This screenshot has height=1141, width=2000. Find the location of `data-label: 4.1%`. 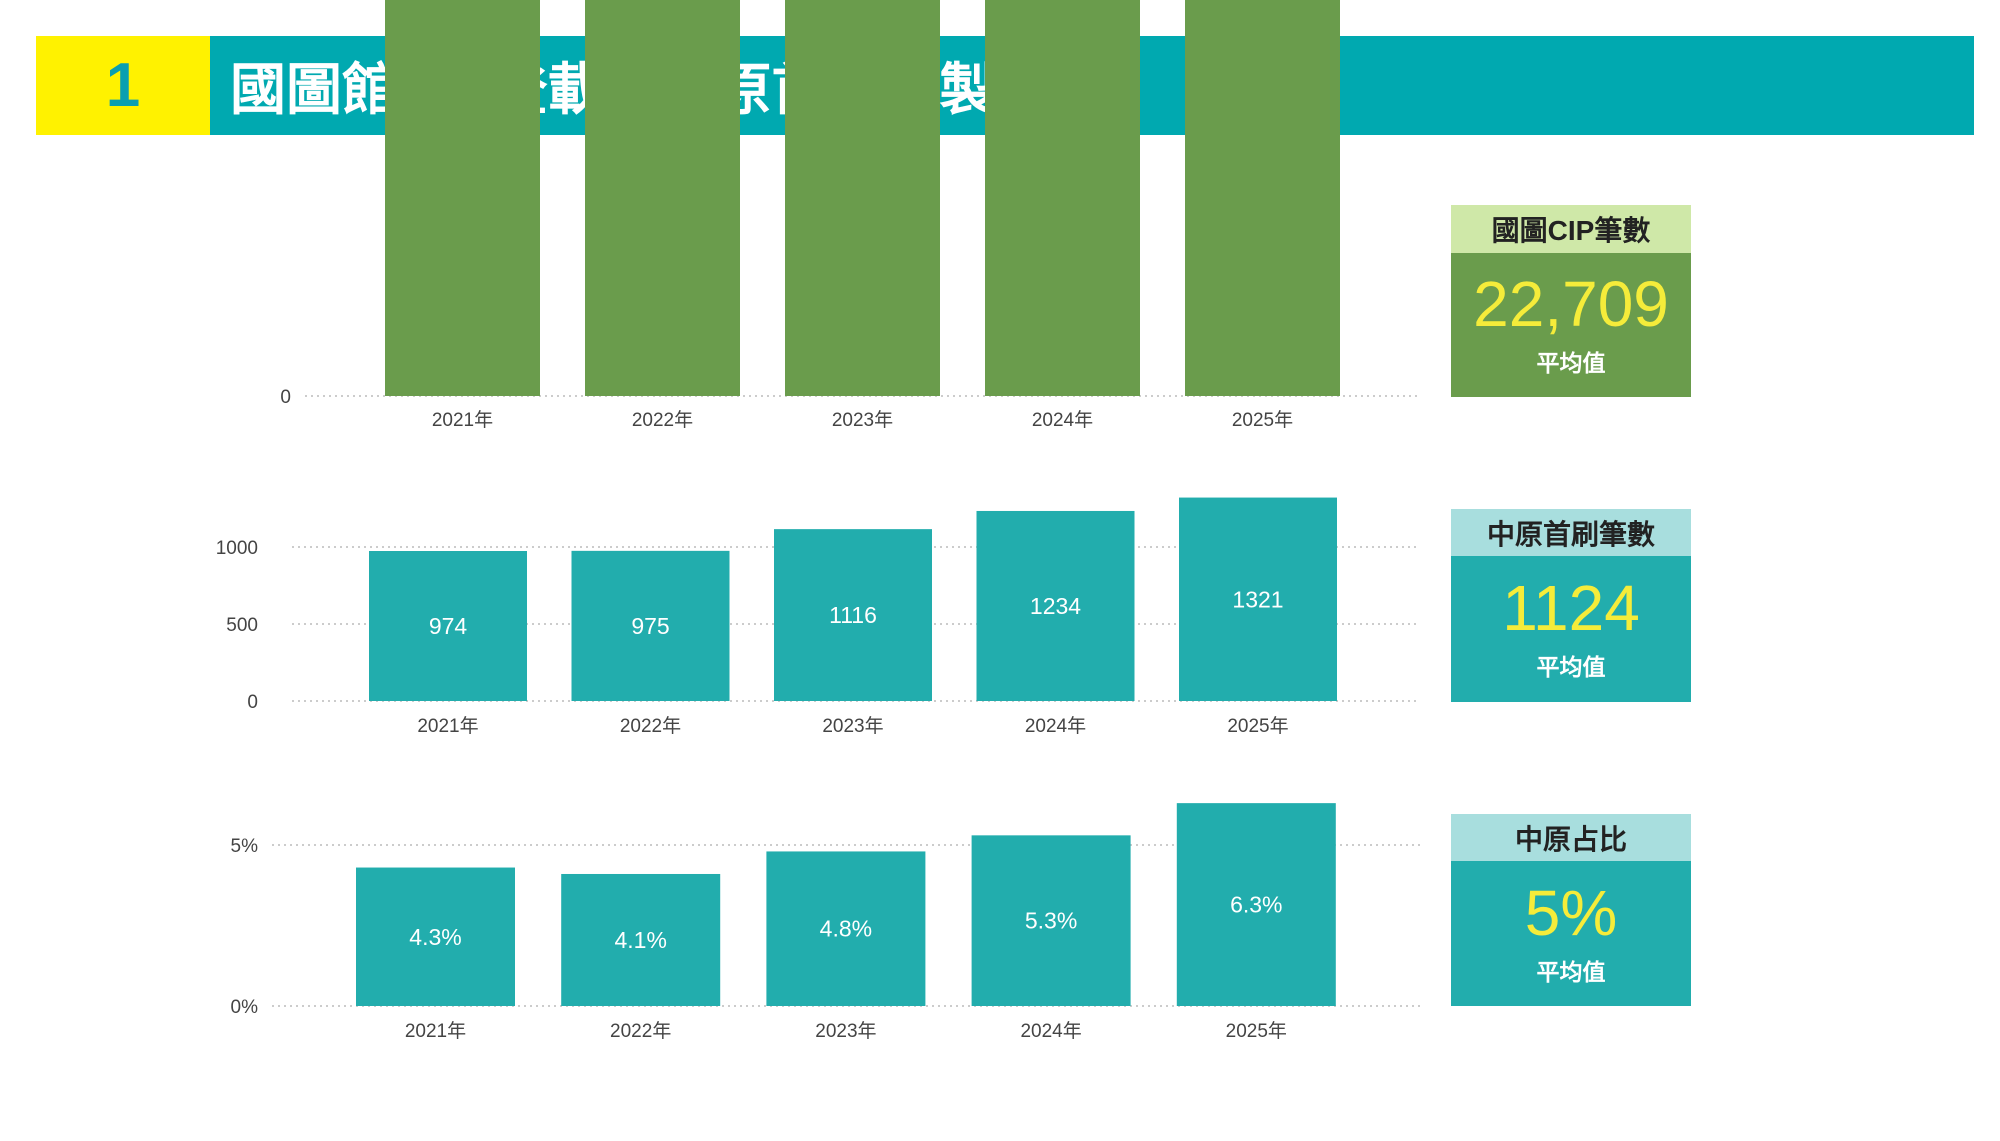

data-label: 4.1% is located at coordinates (640, 940).